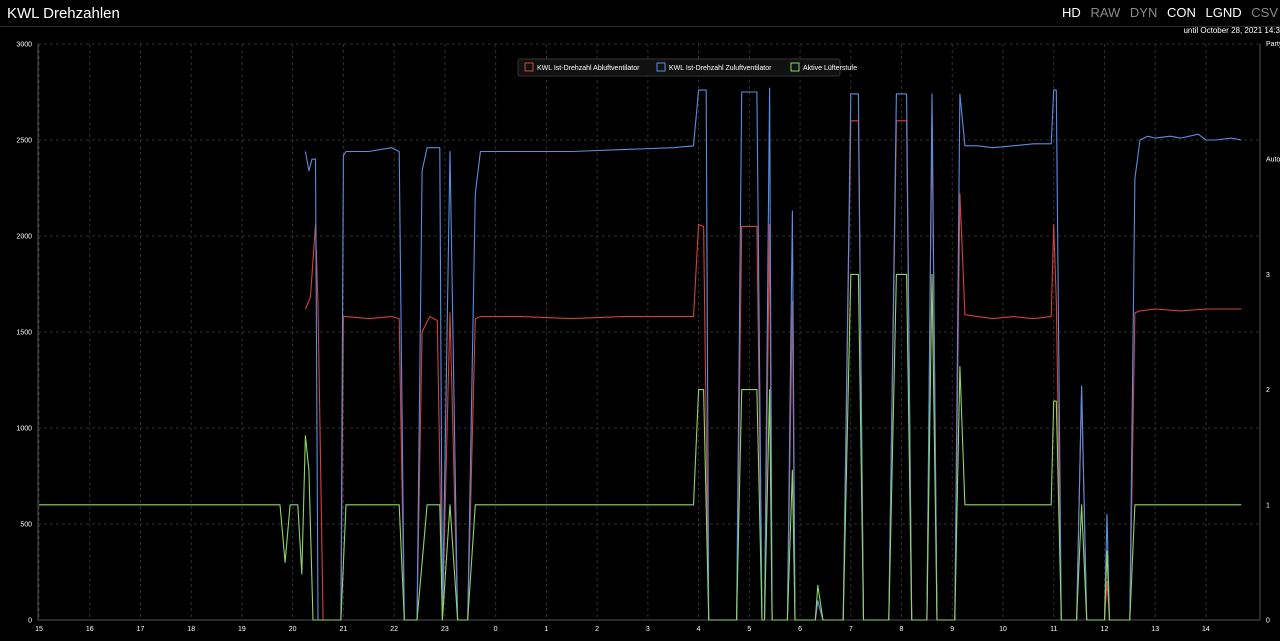  I want to click on x-tick-label: 6, so click(800, 629).